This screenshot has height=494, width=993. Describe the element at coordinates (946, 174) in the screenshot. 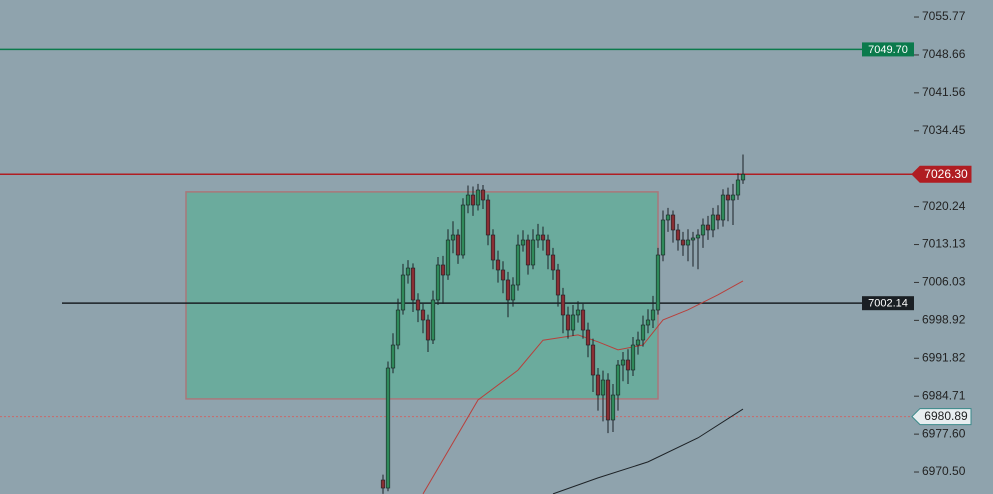

I see `level-label: 7026.30` at that location.